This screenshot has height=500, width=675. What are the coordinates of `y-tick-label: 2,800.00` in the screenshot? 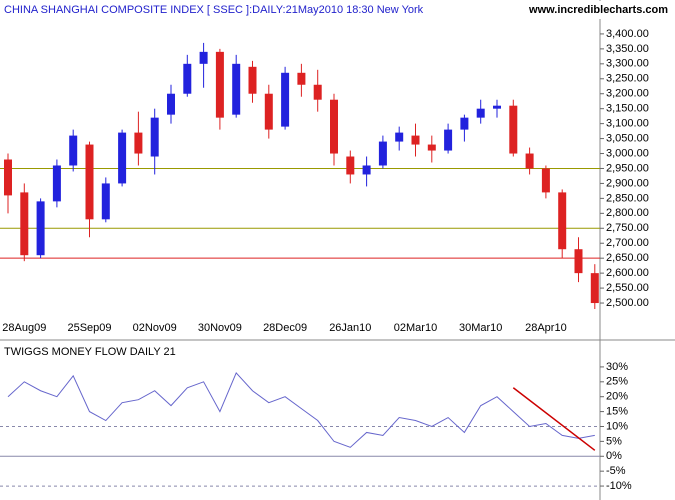 It's located at (627, 213).